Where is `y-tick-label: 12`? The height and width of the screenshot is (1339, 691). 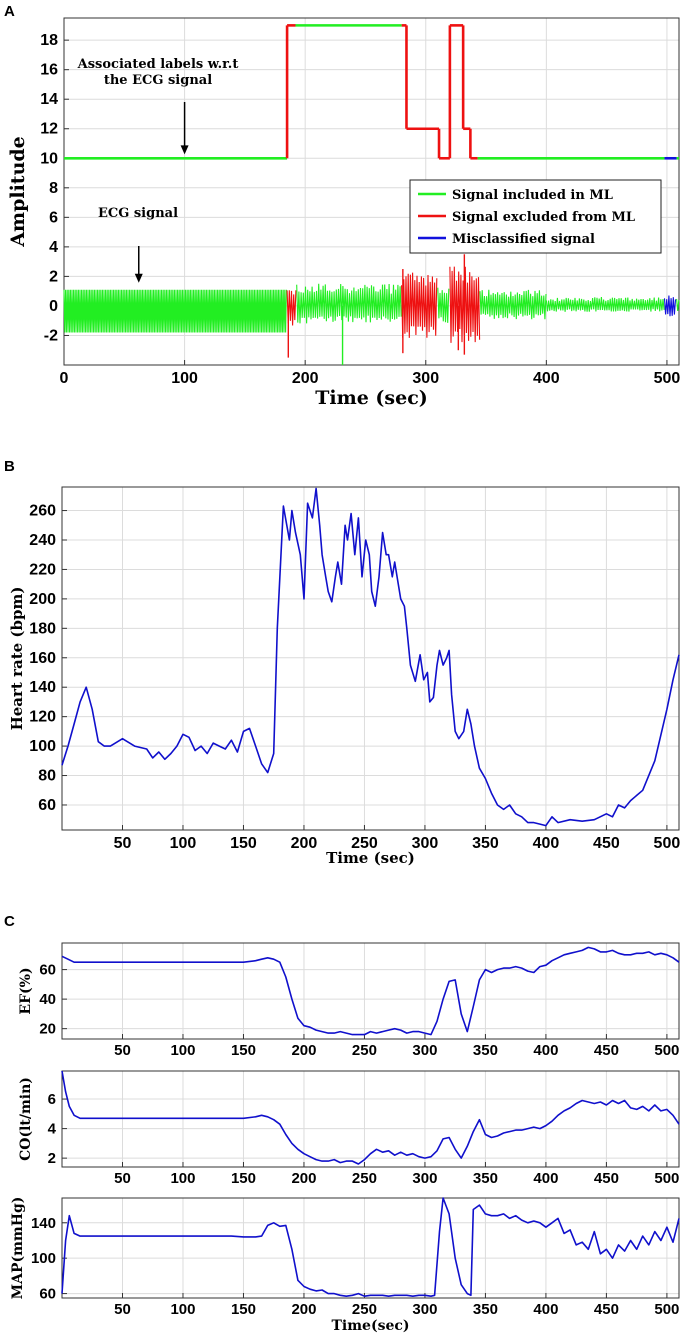
y-tick-label: 12 is located at coordinates (49, 129).